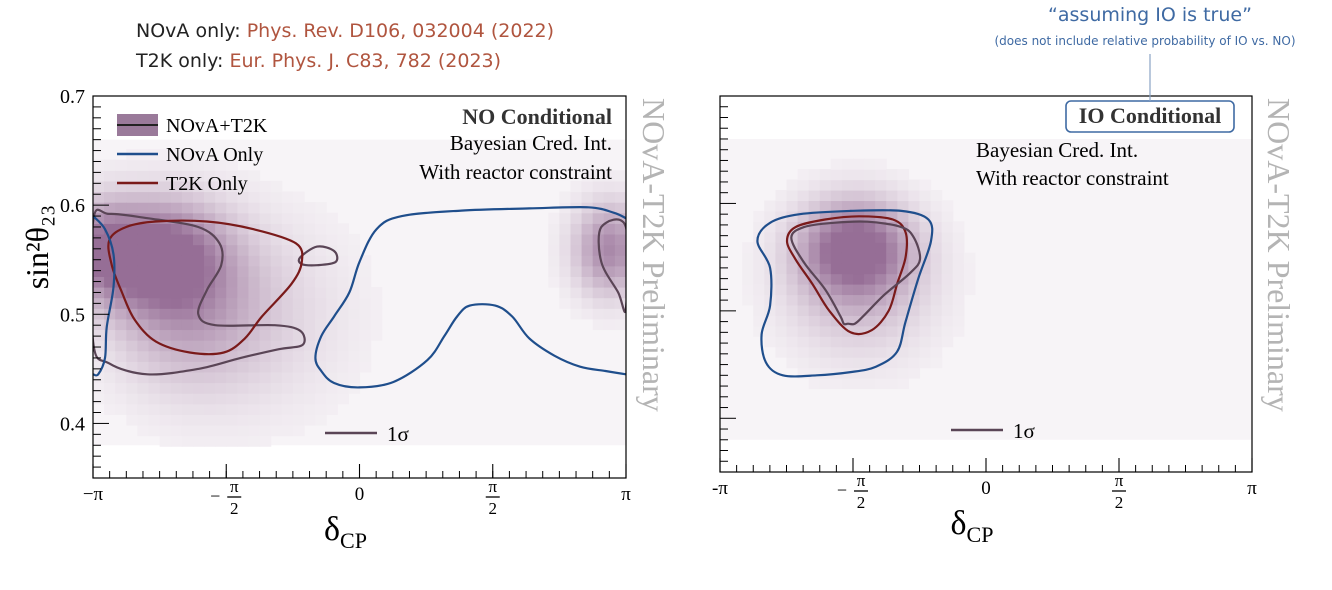 Image resolution: width=1332 pixels, height=590 pixels. Describe the element at coordinates (365, 61) in the screenshot. I see `t2k-reference-citation: Eur. Phys. J. C83, 782 (2023)` at that location.